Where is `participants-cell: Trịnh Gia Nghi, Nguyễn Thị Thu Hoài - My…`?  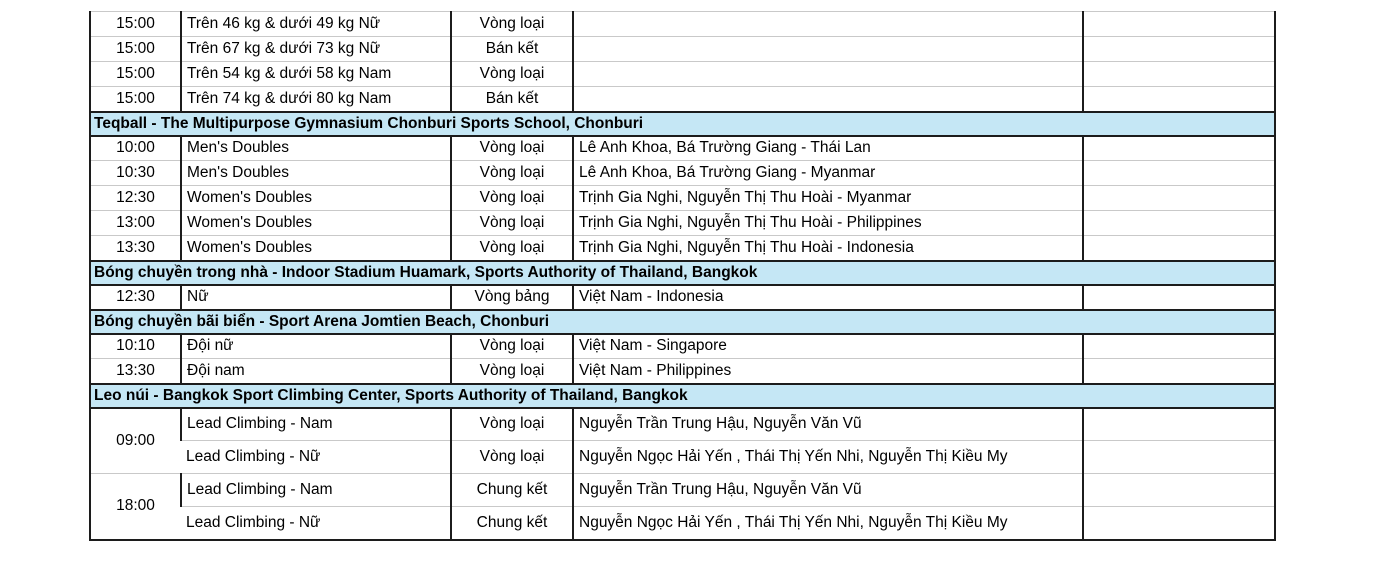
participants-cell: Trịnh Gia Nghi, Nguyễn Thị Thu Hoài - My… is located at coordinates (827, 198).